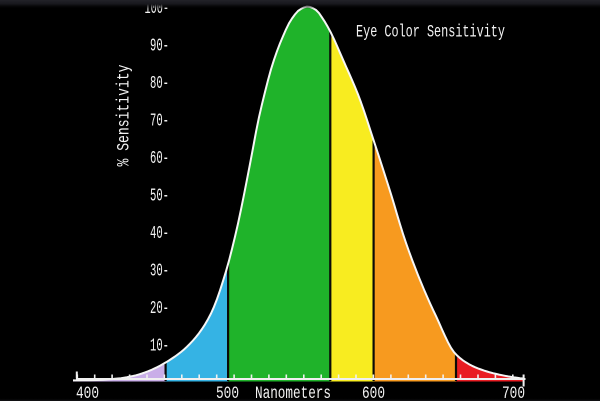 The image size is (600, 401). I want to click on svg-text: 70-, so click(159, 120).